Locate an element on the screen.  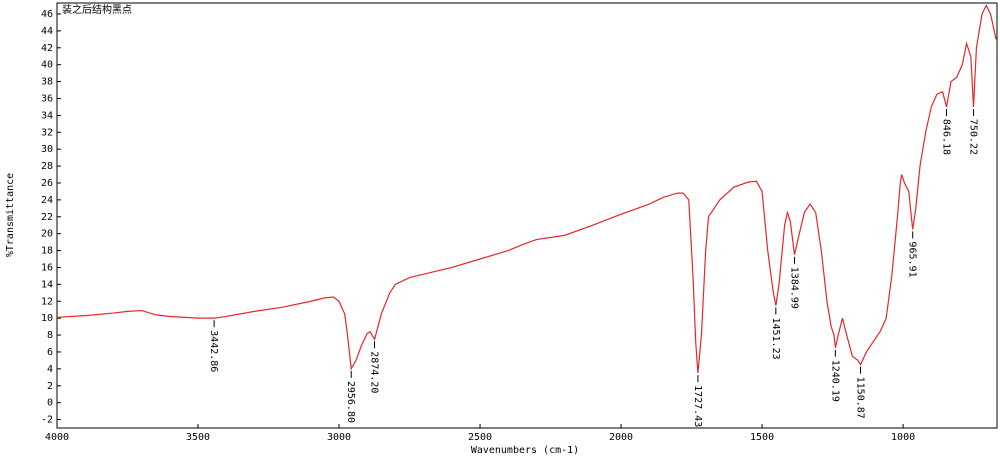
y-tick-label: 26 is located at coordinates (47, 183).